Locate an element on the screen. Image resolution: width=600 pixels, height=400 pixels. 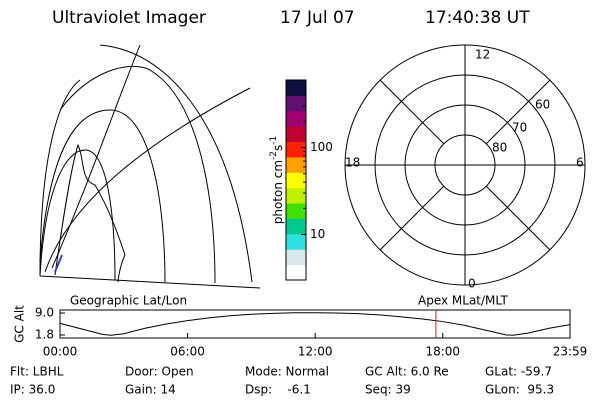
lat-label: 80 is located at coordinates (499, 148).